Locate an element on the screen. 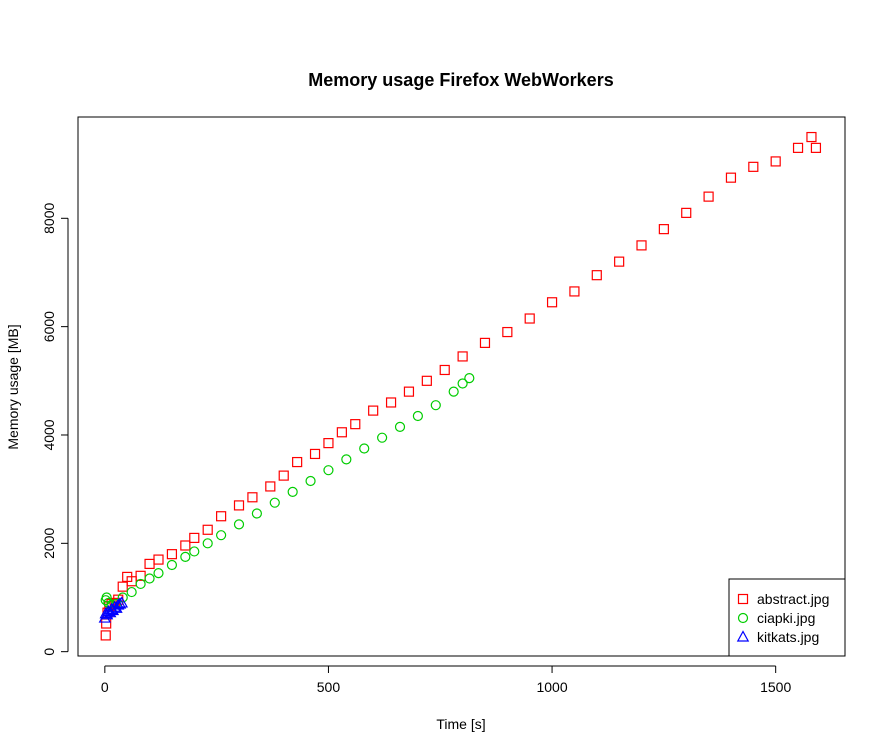 The width and height of the screenshot is (886, 754). chart-title: Memory usage Firefox WebWorkers is located at coordinates (460, 80).